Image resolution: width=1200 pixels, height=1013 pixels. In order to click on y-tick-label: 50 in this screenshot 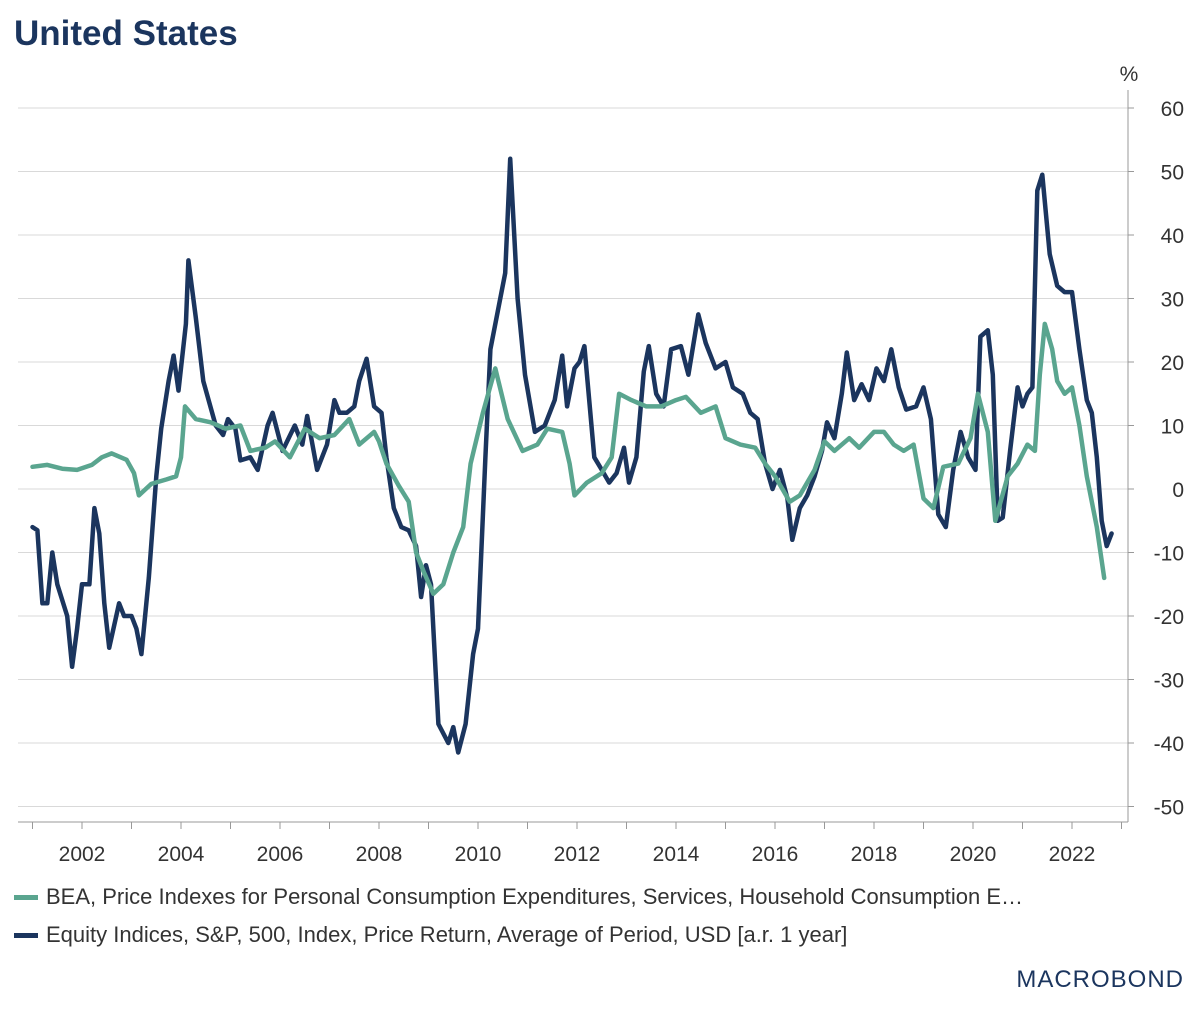, I will do `click(1172, 173)`.